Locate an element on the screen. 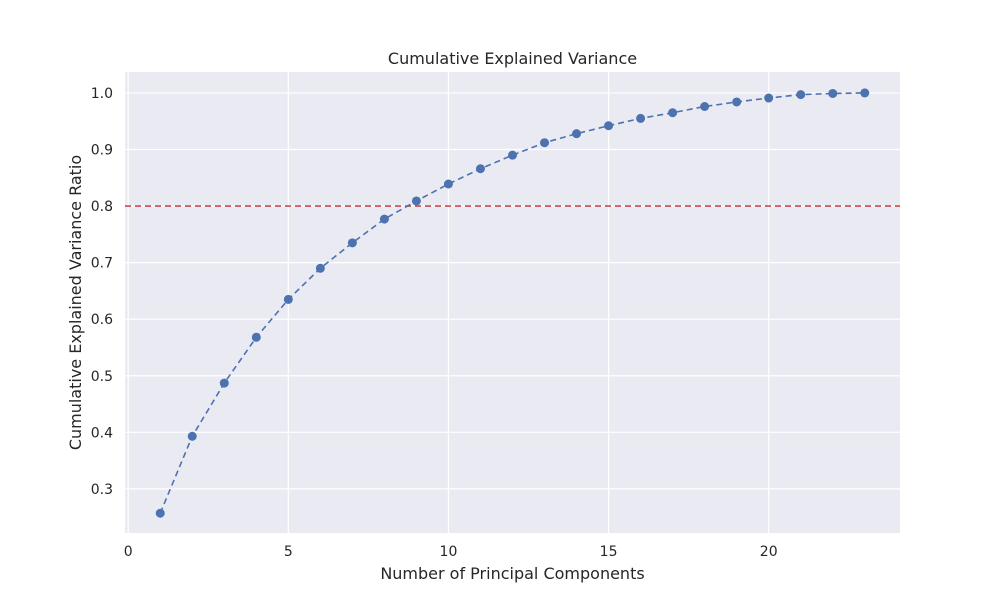  y-tick-label: 1.0 is located at coordinates (102, 94).